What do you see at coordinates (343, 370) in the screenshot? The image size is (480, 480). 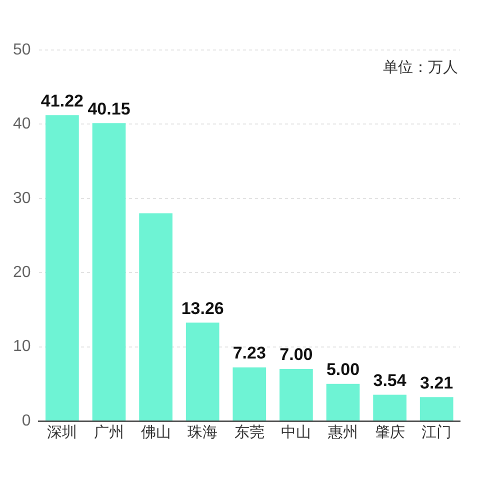 I see `data-label: 5.00` at bounding box center [343, 370].